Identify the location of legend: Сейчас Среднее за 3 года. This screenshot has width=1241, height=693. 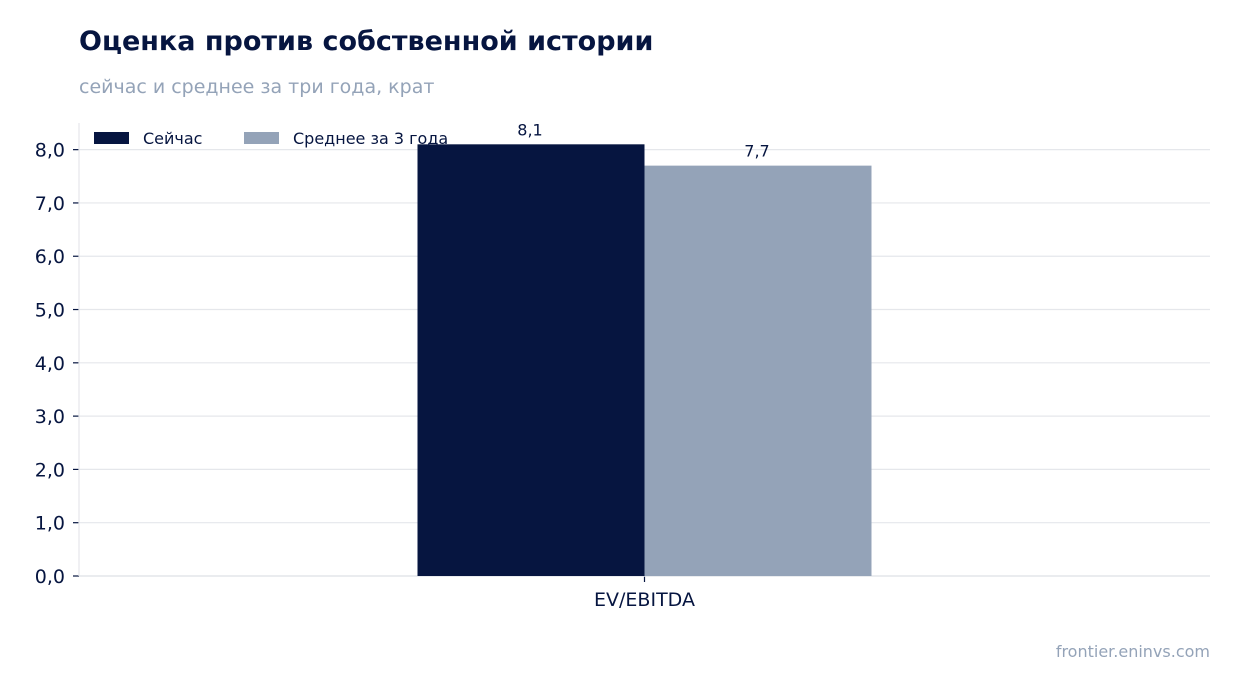
(271, 138).